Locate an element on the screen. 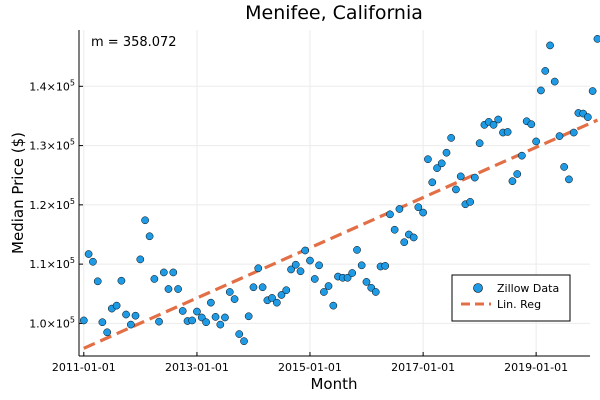  y-tick-label: 1.0×105 is located at coordinates (52, 322).